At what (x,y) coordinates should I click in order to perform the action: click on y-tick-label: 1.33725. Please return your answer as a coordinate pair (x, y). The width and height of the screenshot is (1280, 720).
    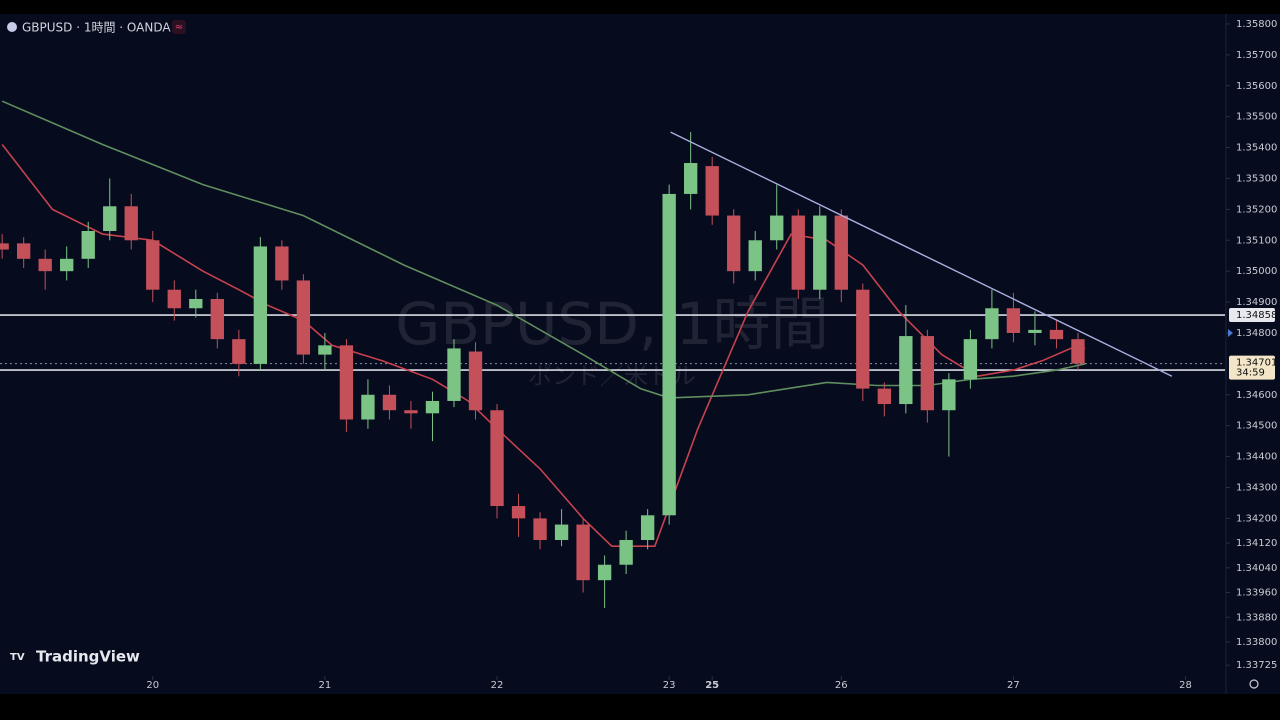
    Looking at the image, I should click on (1256, 665).